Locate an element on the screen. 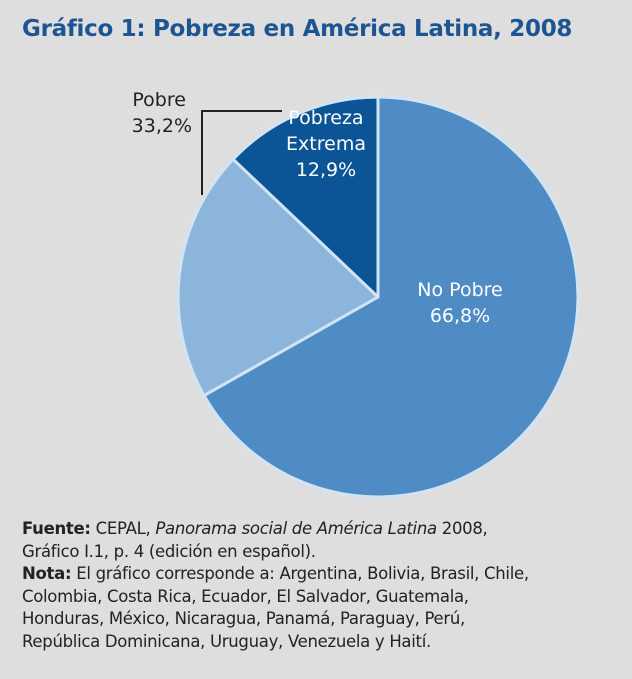  source-line-2: Gráfico I.1, p. 4 (edición en español). is located at coordinates (169, 551).